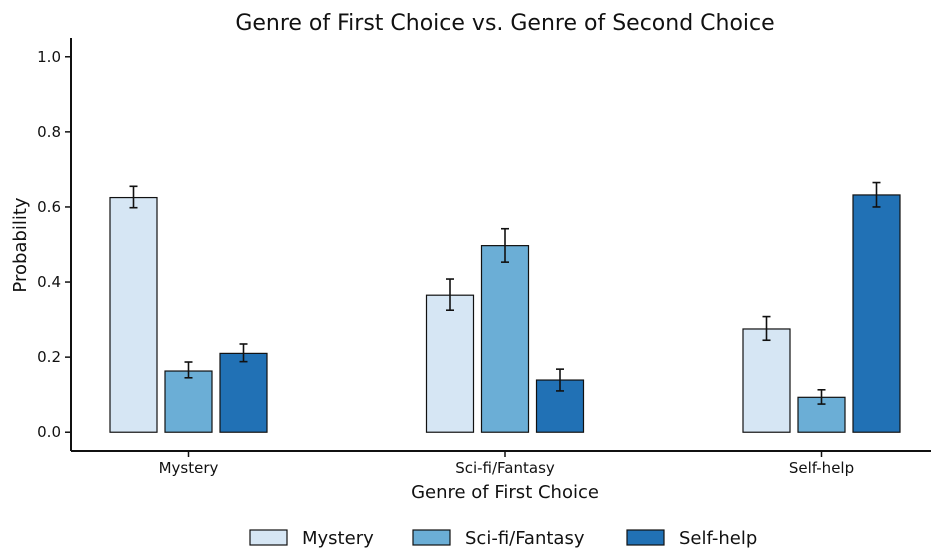 The height and width of the screenshot is (550, 931). Describe the element at coordinates (49, 207) in the screenshot. I see `y-tick-label: 0.6` at that location.